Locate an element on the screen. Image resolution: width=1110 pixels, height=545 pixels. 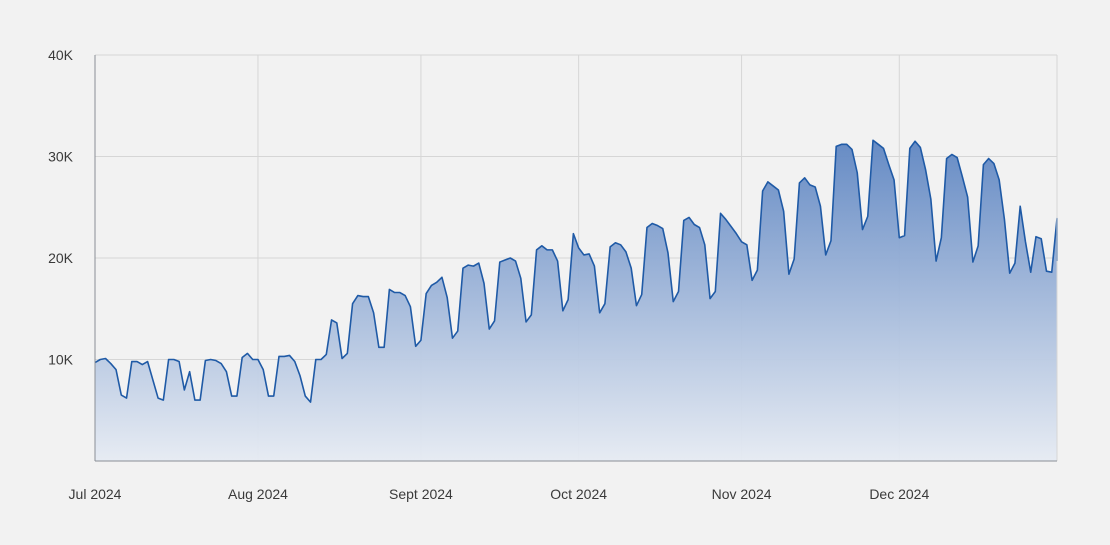
x-tick-label: Oct 2024 is located at coordinates (578, 494).